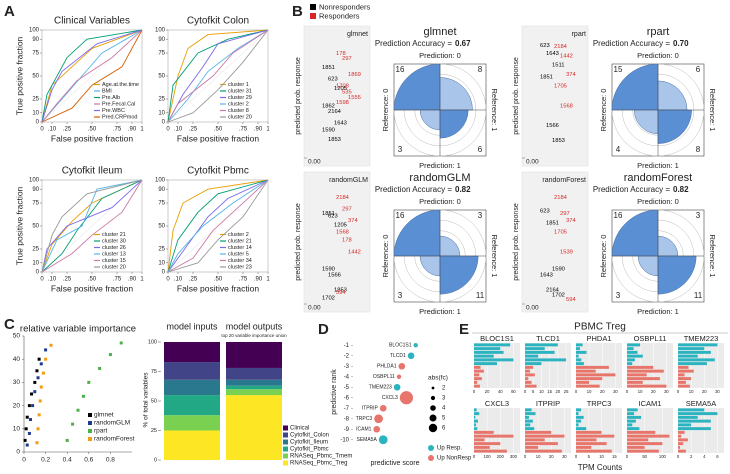 This screenshot has height=474, width=730. What do you see at coordinates (555, 242) in the screenshot?
I see `strip-panel` at bounding box center [555, 242].